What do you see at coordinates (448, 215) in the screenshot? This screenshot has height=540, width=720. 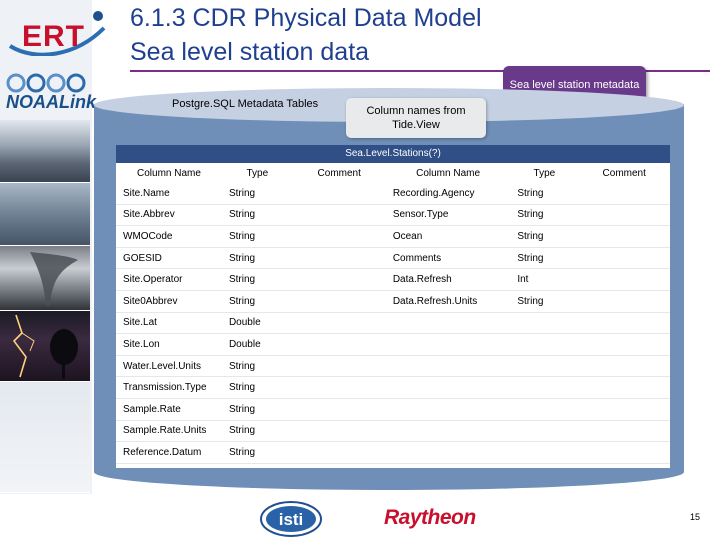 I see `table-cell: Sensor.Type` at bounding box center [448, 215].